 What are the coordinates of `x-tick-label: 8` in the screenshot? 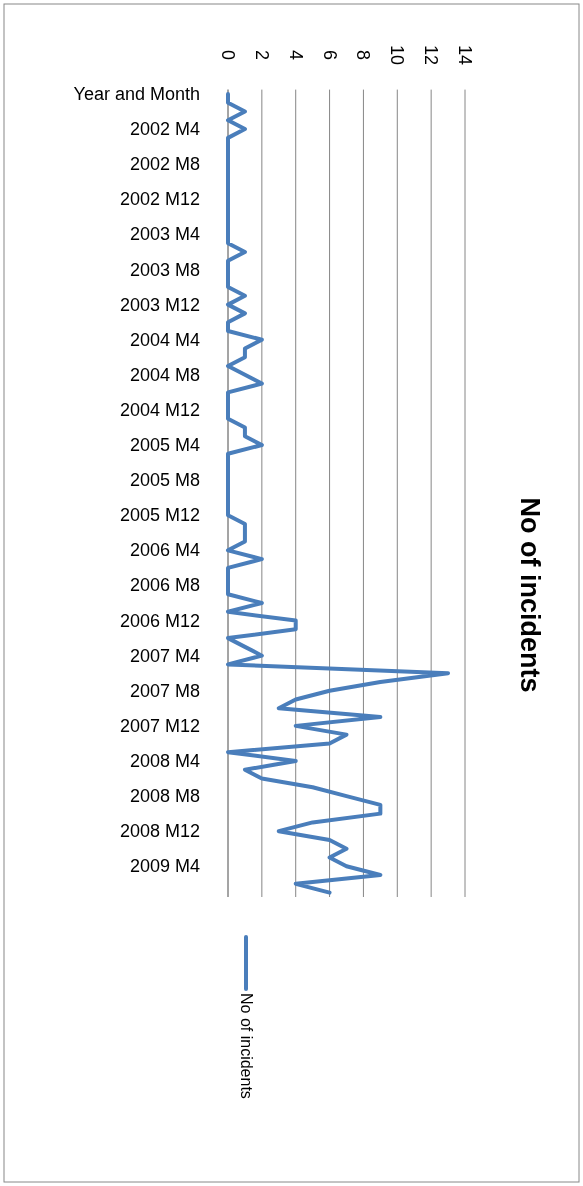 It's located at (363, 55).